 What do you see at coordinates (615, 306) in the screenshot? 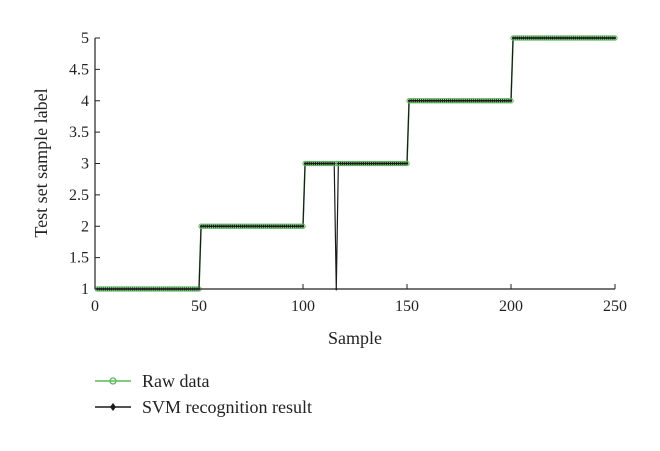
I see `x-tick-label: 250` at bounding box center [615, 306].